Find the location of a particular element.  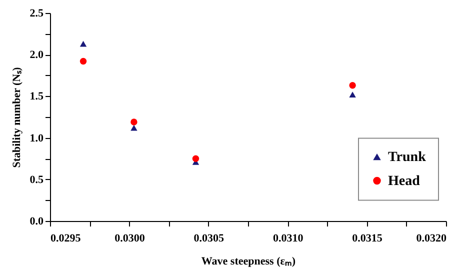

x-tick-label: 0.0295 is located at coordinates (66, 238).